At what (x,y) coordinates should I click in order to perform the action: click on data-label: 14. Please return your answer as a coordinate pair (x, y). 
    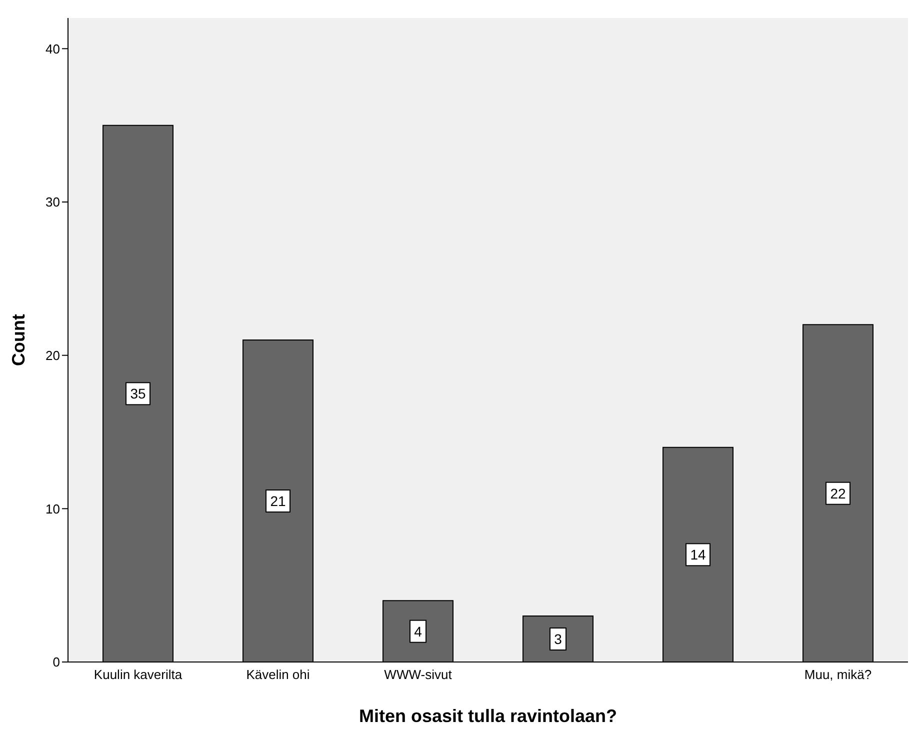
    Looking at the image, I should click on (698, 554).